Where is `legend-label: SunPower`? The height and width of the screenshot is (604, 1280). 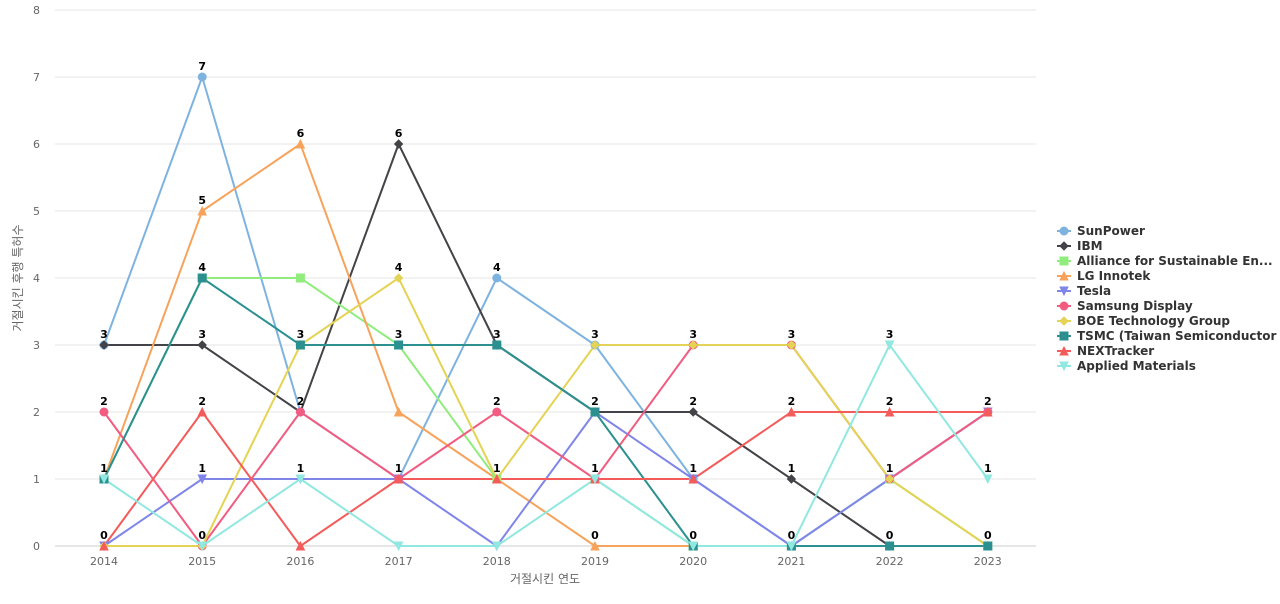 legend-label: SunPower is located at coordinates (1111, 231).